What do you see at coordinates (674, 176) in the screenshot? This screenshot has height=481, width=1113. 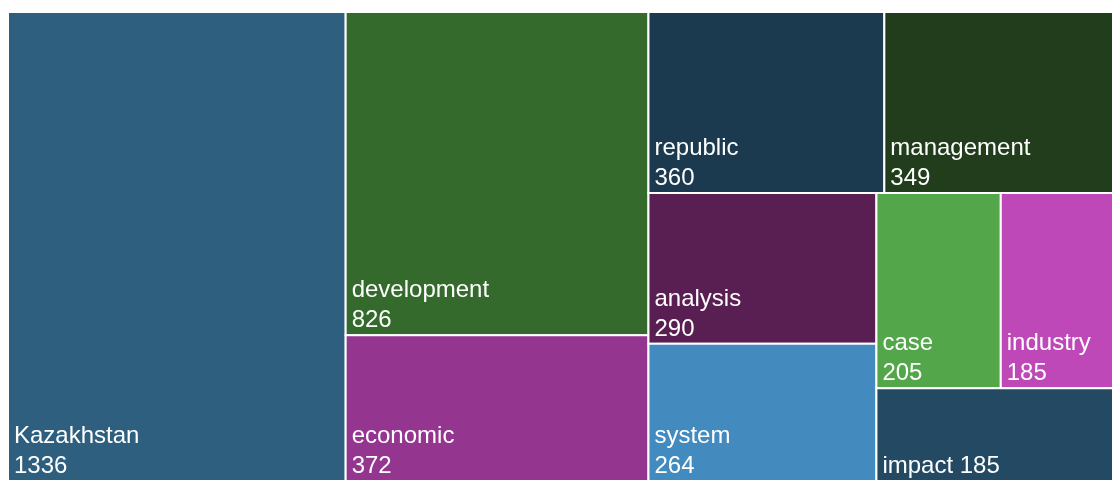 I see `data-label: 360` at bounding box center [674, 176].